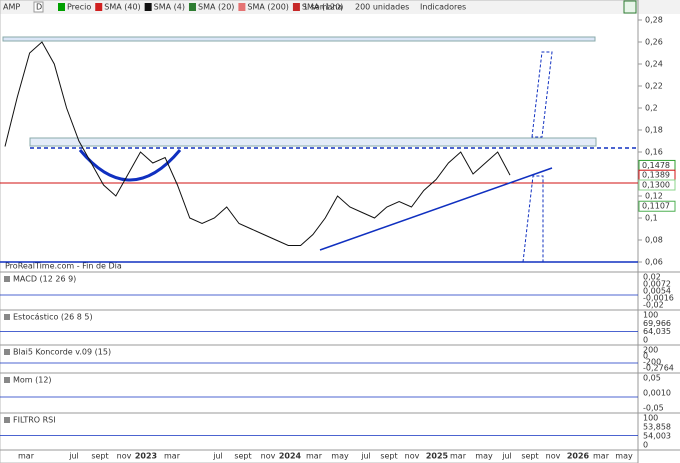 The image size is (680, 463). Describe the element at coordinates (169, 7) in the screenshot. I see `legend-label: SMA (4)` at that location.